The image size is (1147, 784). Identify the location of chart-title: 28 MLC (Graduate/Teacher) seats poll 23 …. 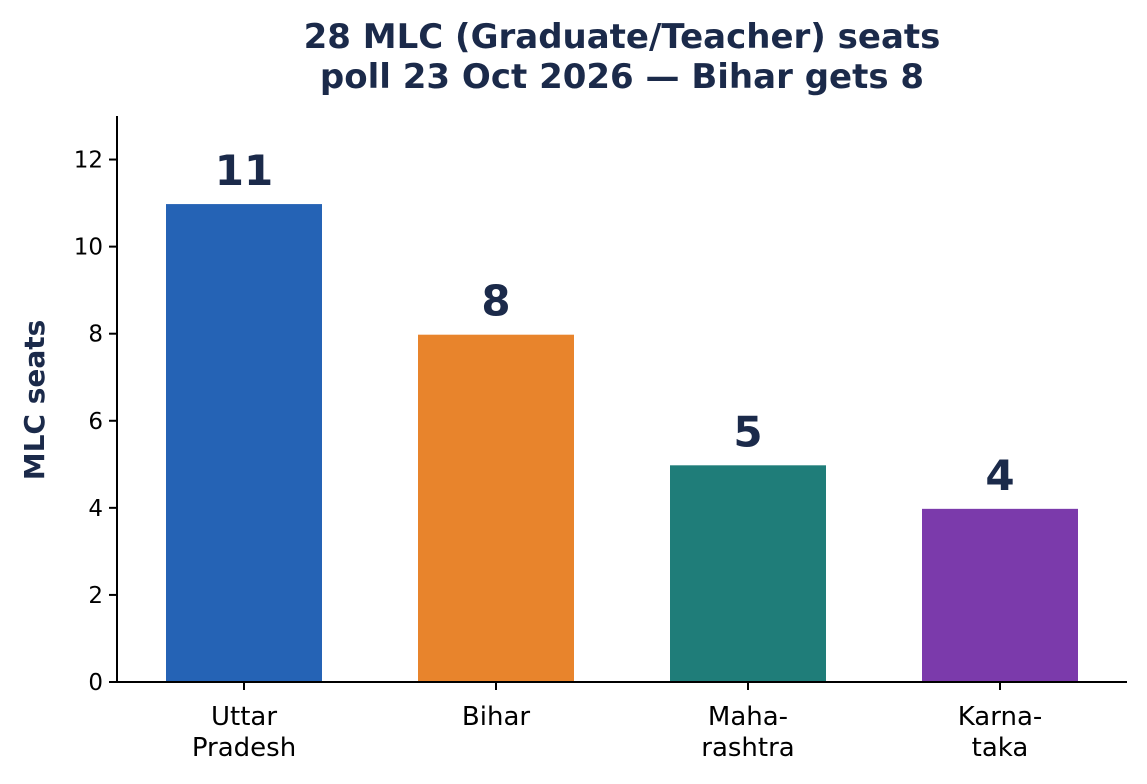
(622, 57).